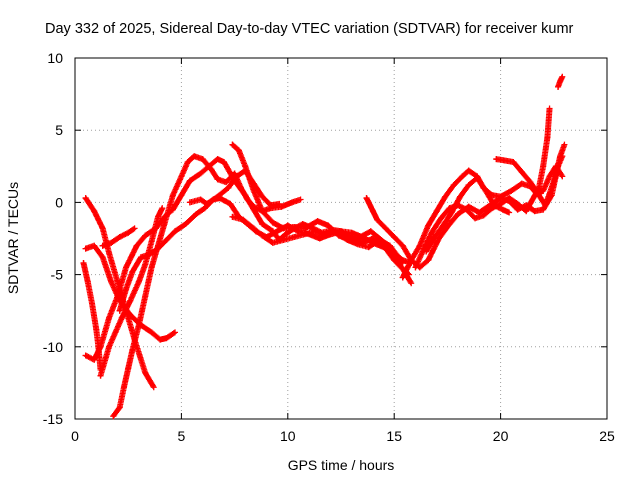  Describe the element at coordinates (394, 436) in the screenshot. I see `x-tick-label: 15` at that location.